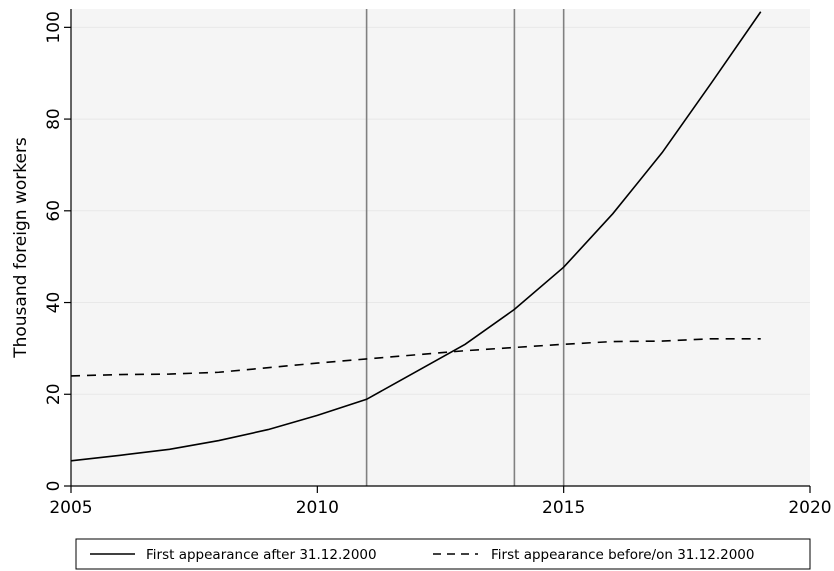 Image resolution: width=834 pixels, height=571 pixels. I want to click on y-tick-label: 60, so click(54, 211).